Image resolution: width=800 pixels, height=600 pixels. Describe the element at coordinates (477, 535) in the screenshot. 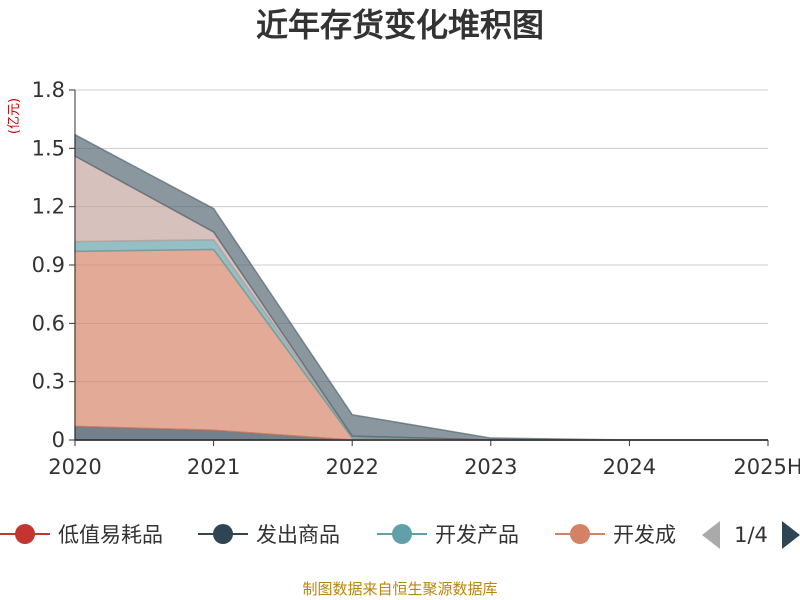

I see `legend-label: 开发产品` at that location.